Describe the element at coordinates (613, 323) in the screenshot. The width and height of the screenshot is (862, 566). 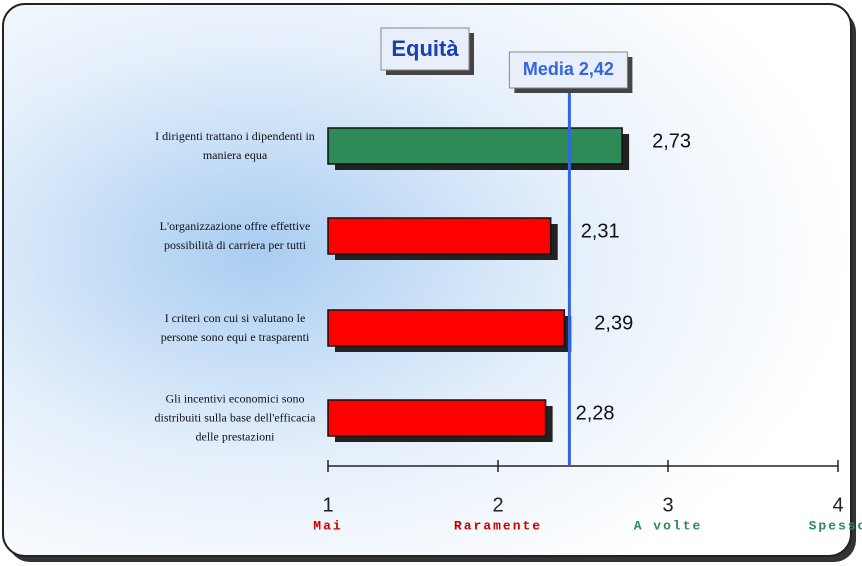
I see `value-label: 2,39` at that location.